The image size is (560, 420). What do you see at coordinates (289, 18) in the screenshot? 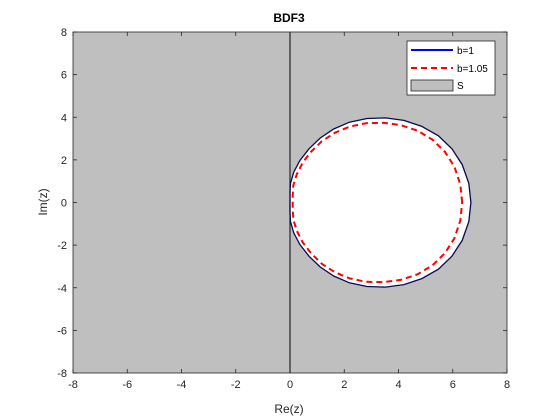
I see `chart-title: BDF3` at bounding box center [289, 18].